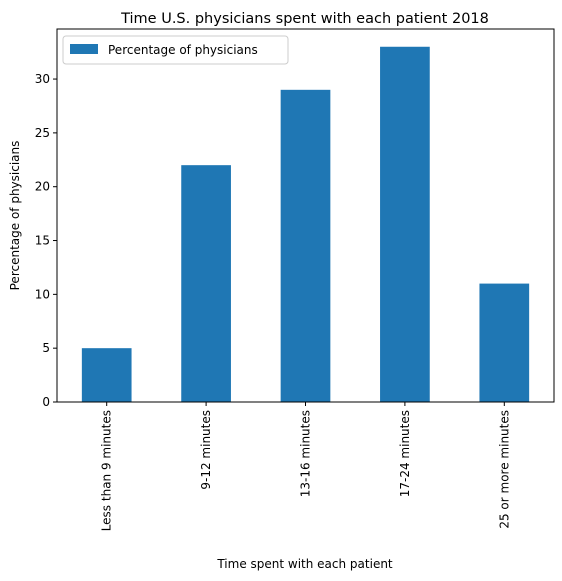 The height and width of the screenshot is (581, 562). What do you see at coordinates (304, 564) in the screenshot?
I see `x-axis-label: Time spent with each patient` at bounding box center [304, 564].